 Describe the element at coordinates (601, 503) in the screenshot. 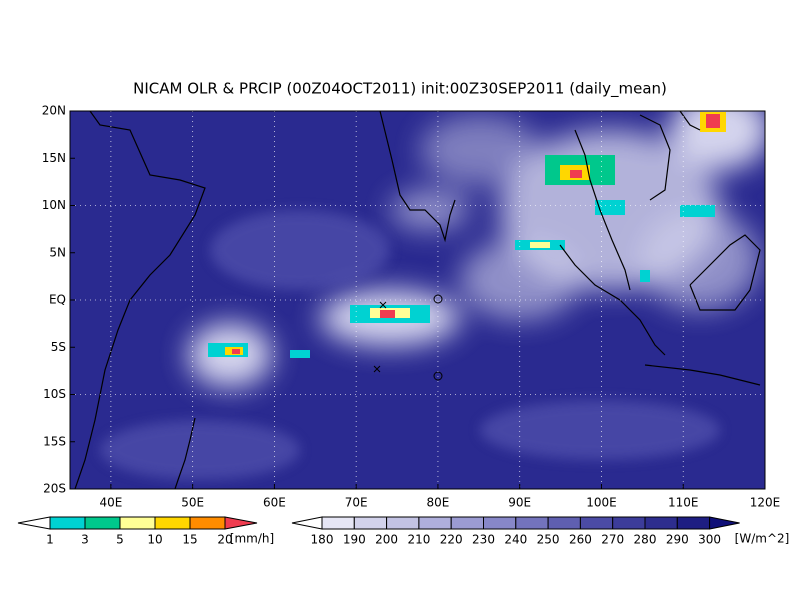

I see `lon-label: 100E` at that location.